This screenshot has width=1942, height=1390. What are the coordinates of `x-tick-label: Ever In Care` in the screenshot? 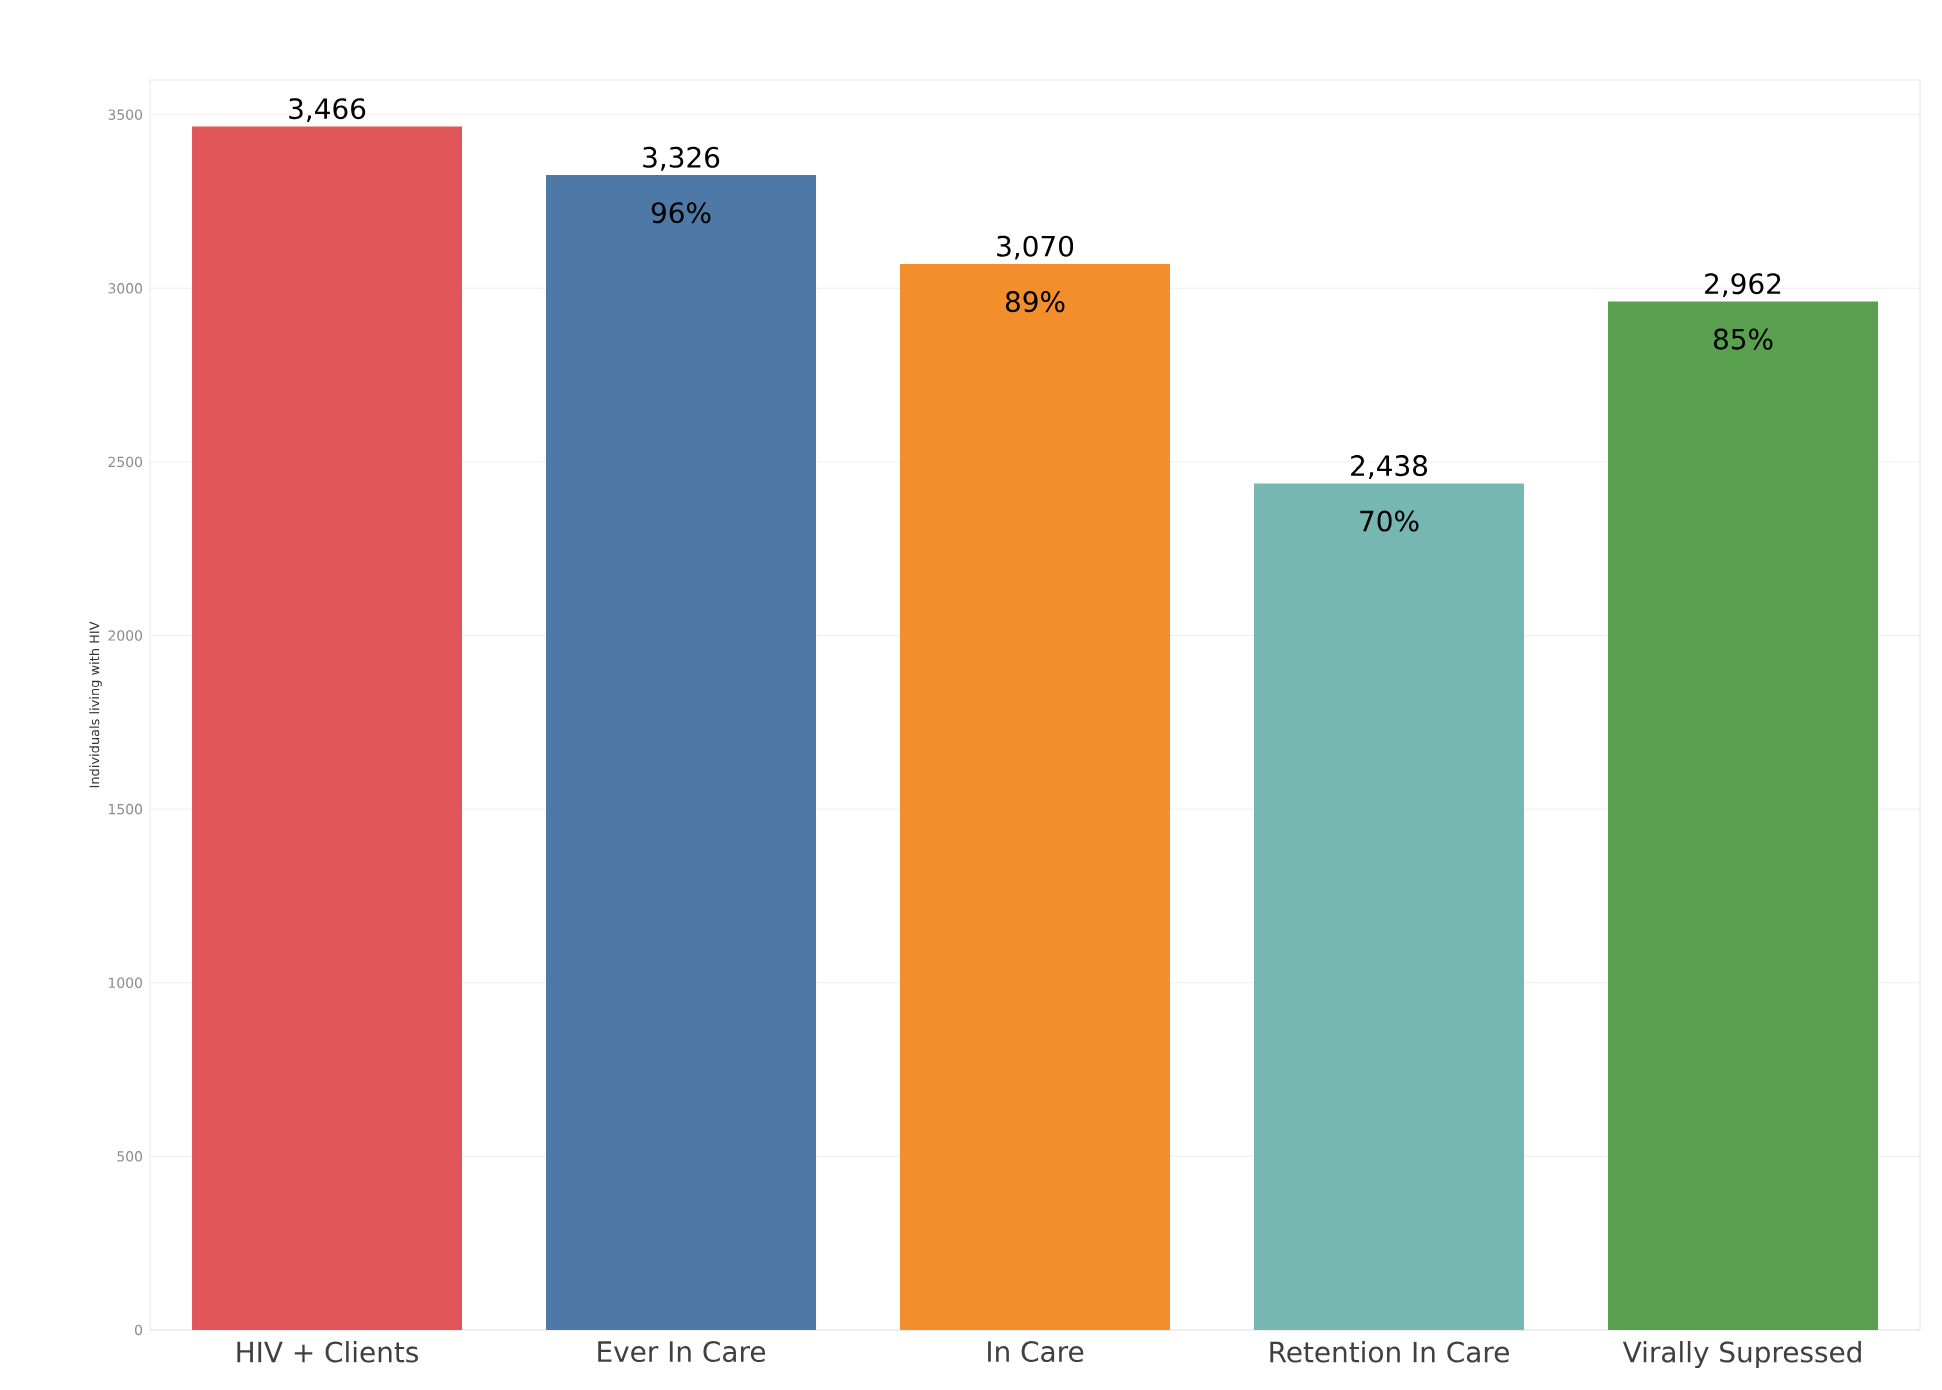 It's located at (682, 1351).